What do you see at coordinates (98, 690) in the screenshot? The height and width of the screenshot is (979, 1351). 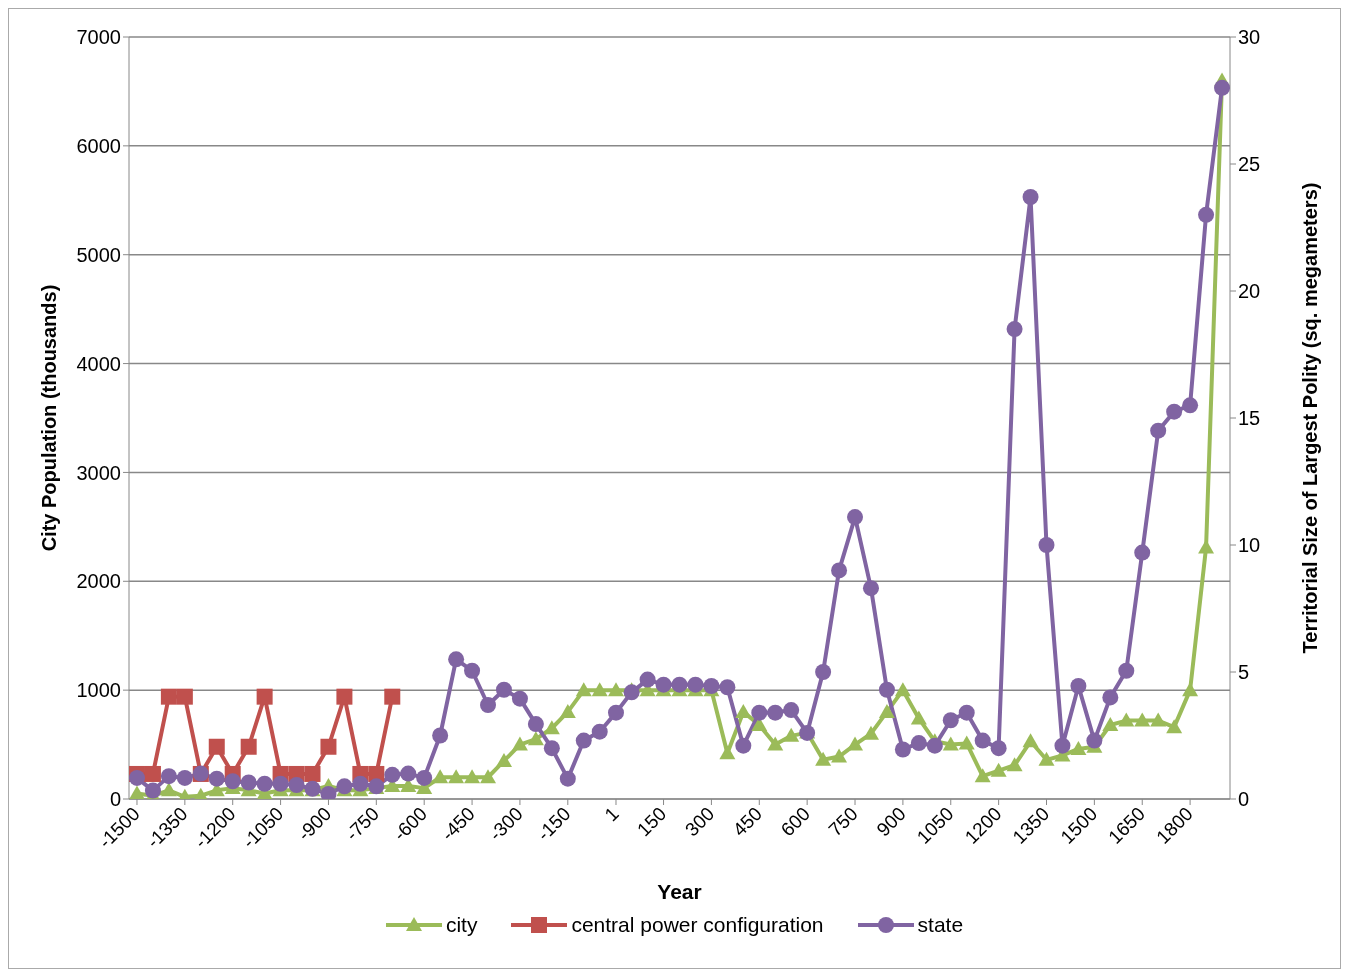 I see `y-tick-label: 1000` at bounding box center [98, 690].